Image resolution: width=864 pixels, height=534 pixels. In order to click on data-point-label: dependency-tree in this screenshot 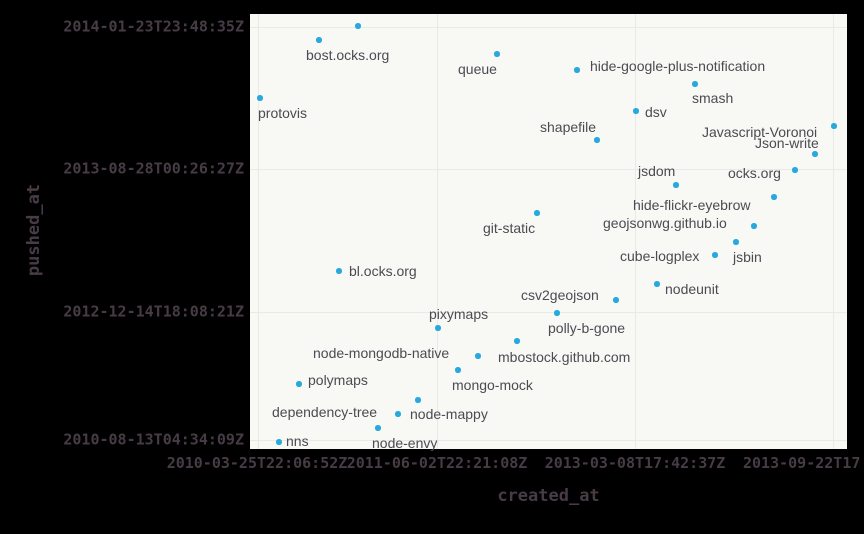, I will do `click(325, 412)`.